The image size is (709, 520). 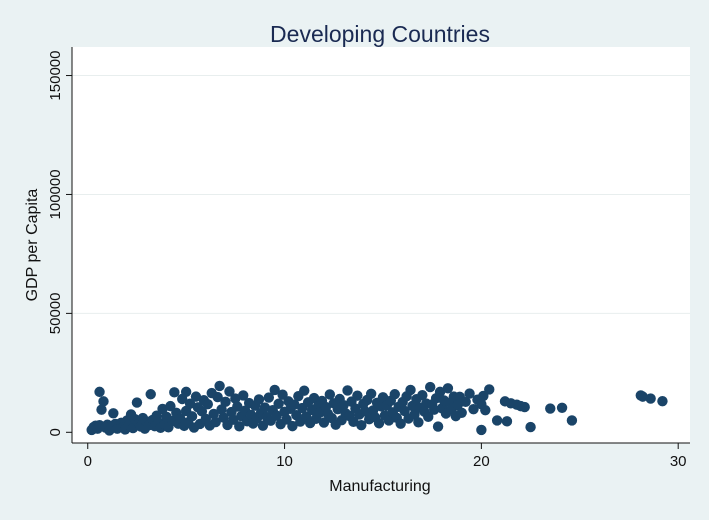 I want to click on x-tick-label: 0, so click(x=88, y=461).